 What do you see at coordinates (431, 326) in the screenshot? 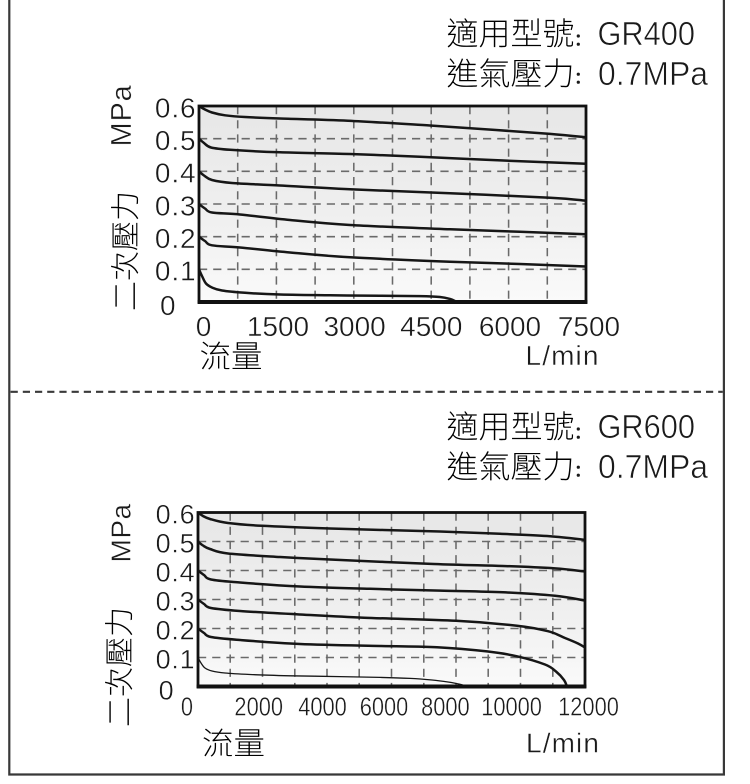
I see `svg-text: 4500` at bounding box center [431, 326].